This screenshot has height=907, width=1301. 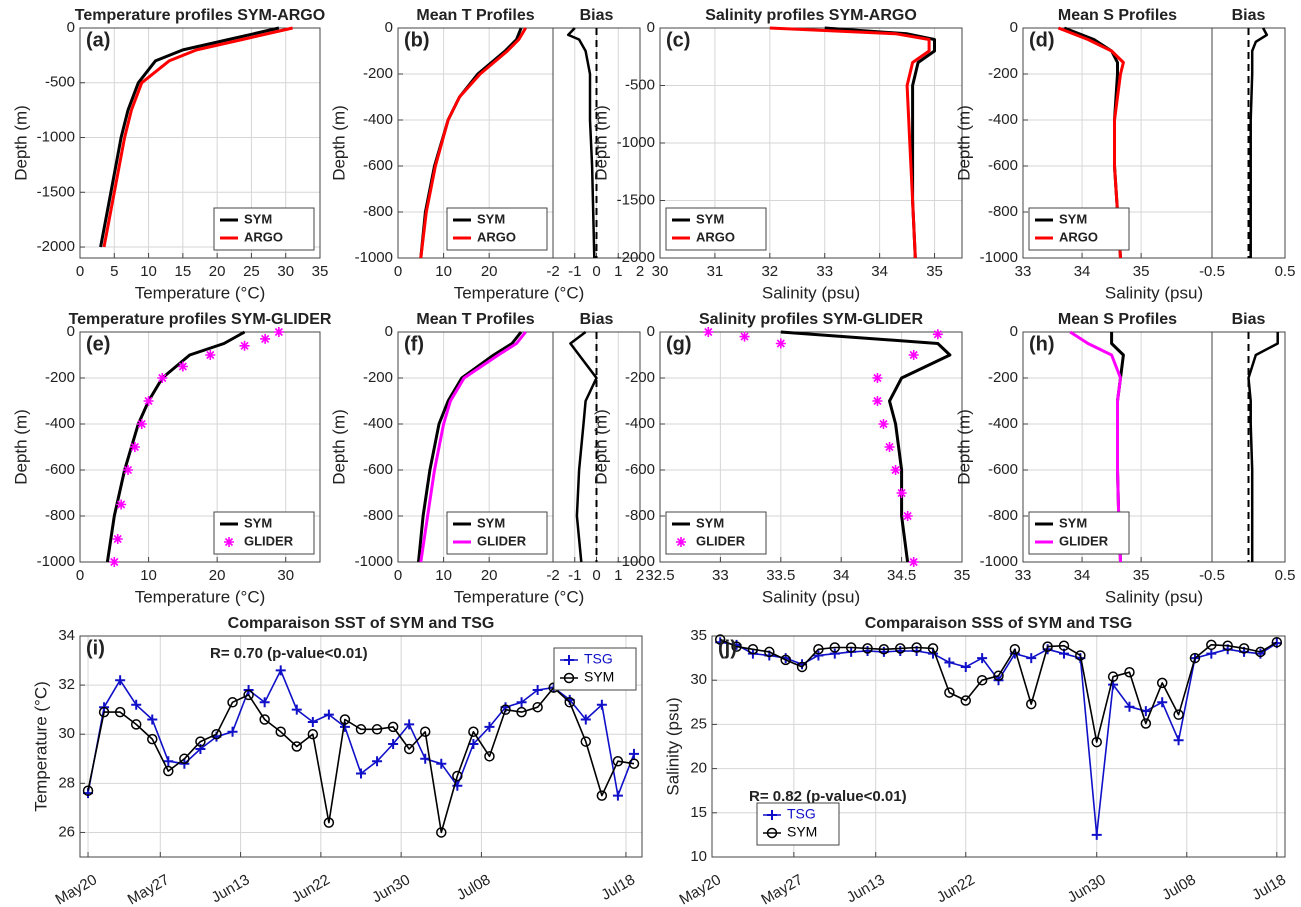 What do you see at coordinates (251, 271) in the screenshot?
I see `x-tick-label: 25` at bounding box center [251, 271].